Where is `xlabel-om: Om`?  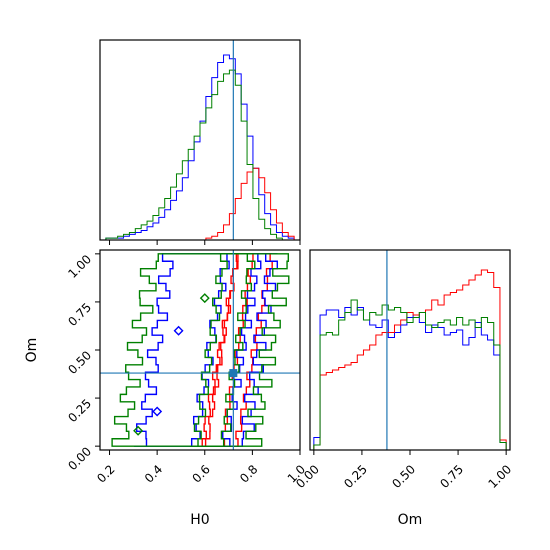 xlabel-om: Om is located at coordinates (410, 520).